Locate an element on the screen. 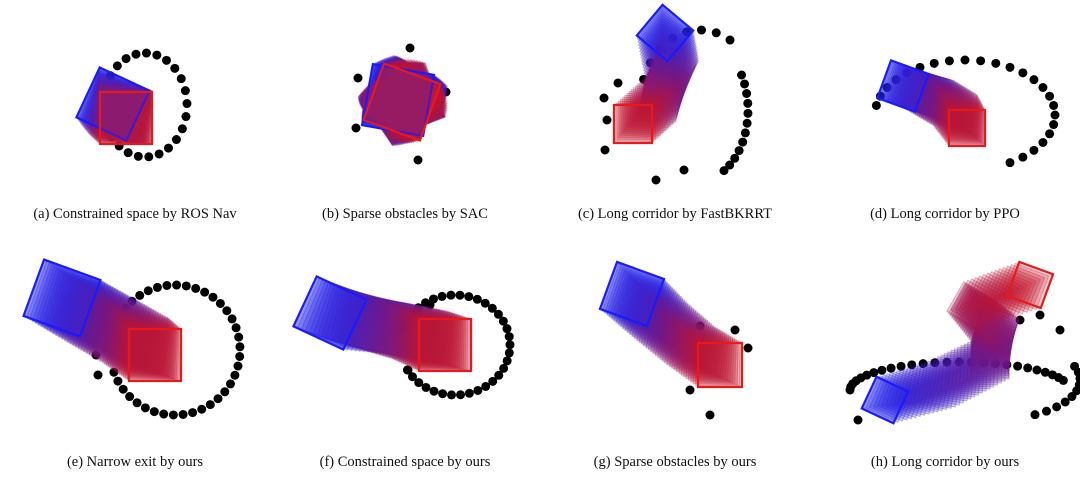  caption: (e) Narrow exit by ours is located at coordinates (135, 462).